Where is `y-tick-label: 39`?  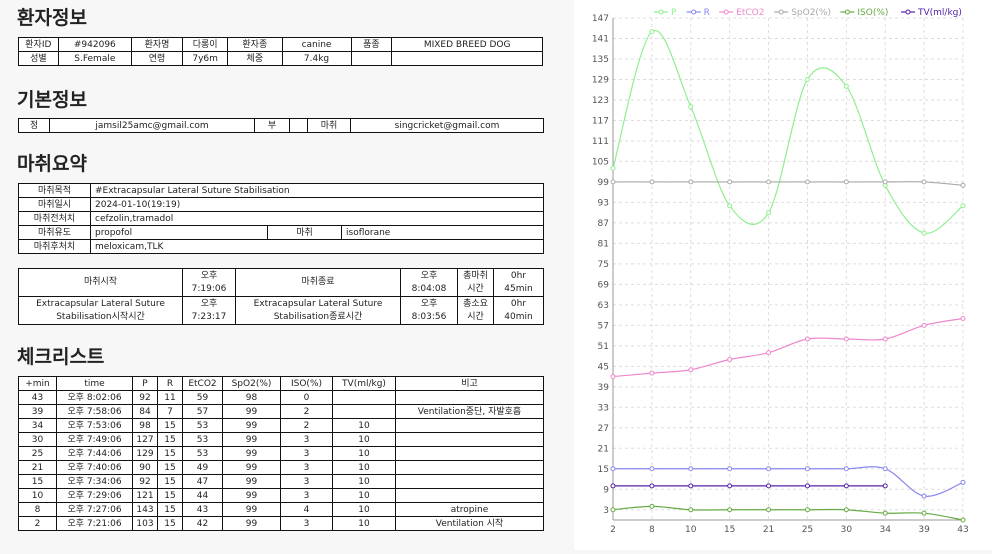
y-tick-label: 39 is located at coordinates (604, 388).